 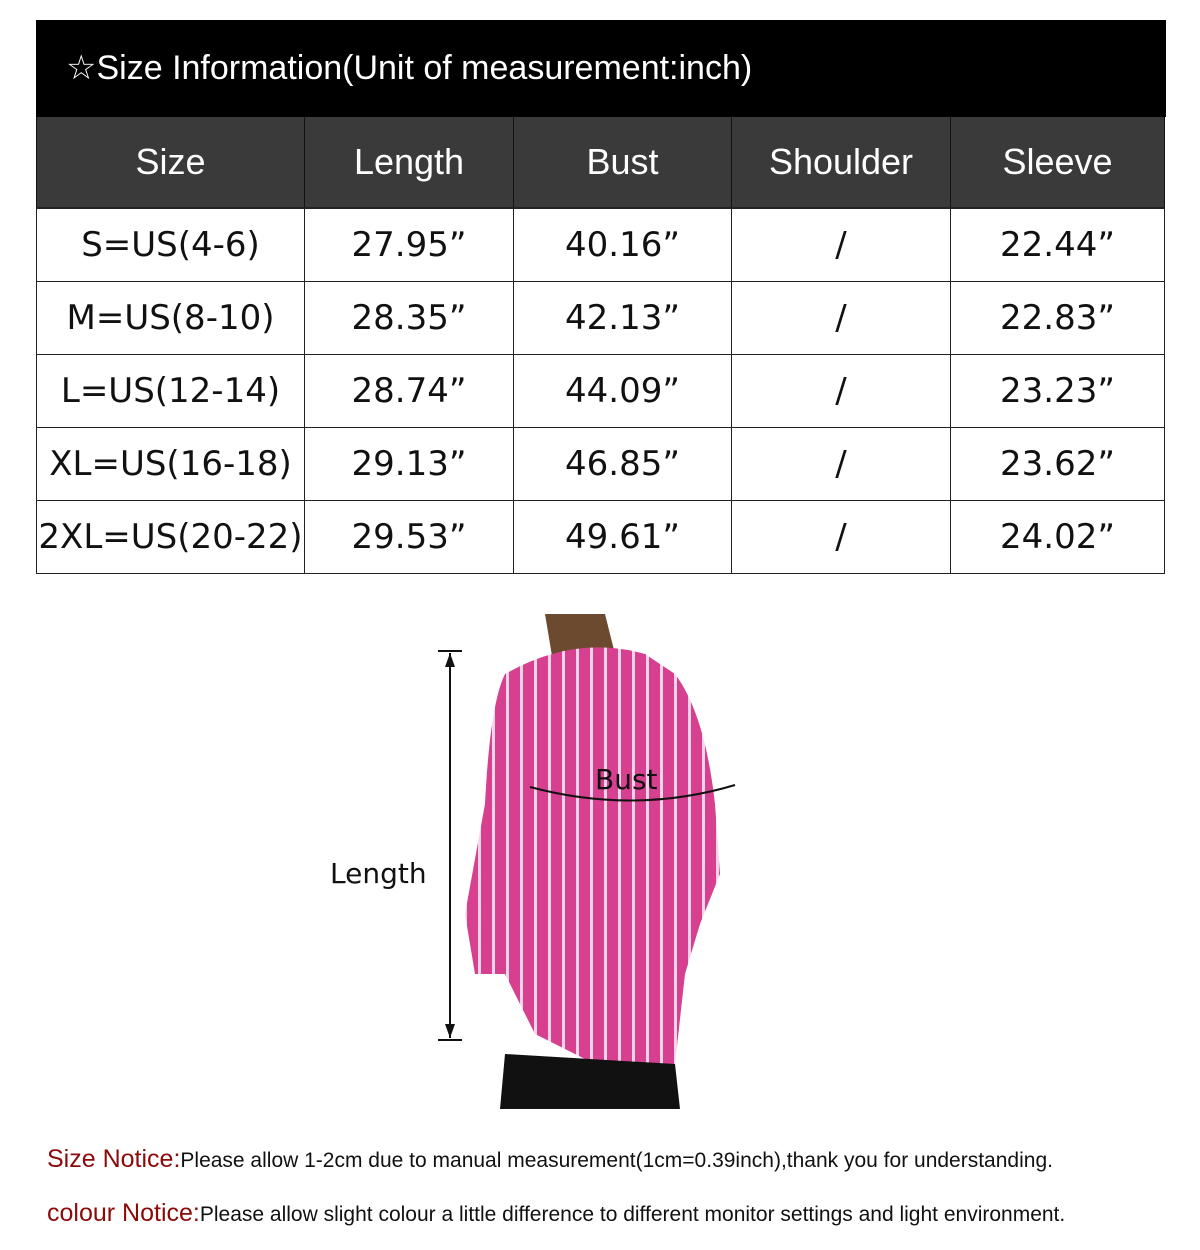 What do you see at coordinates (1057, 391) in the screenshot?
I see `cell-sleeve: 23.23”` at bounding box center [1057, 391].